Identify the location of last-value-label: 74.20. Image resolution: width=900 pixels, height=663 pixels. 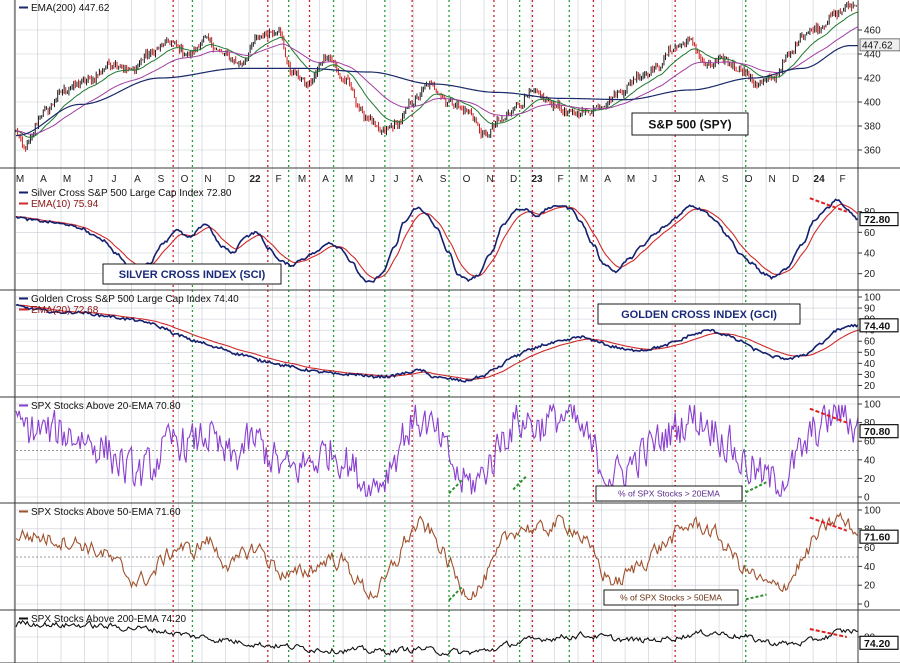
(877, 644).